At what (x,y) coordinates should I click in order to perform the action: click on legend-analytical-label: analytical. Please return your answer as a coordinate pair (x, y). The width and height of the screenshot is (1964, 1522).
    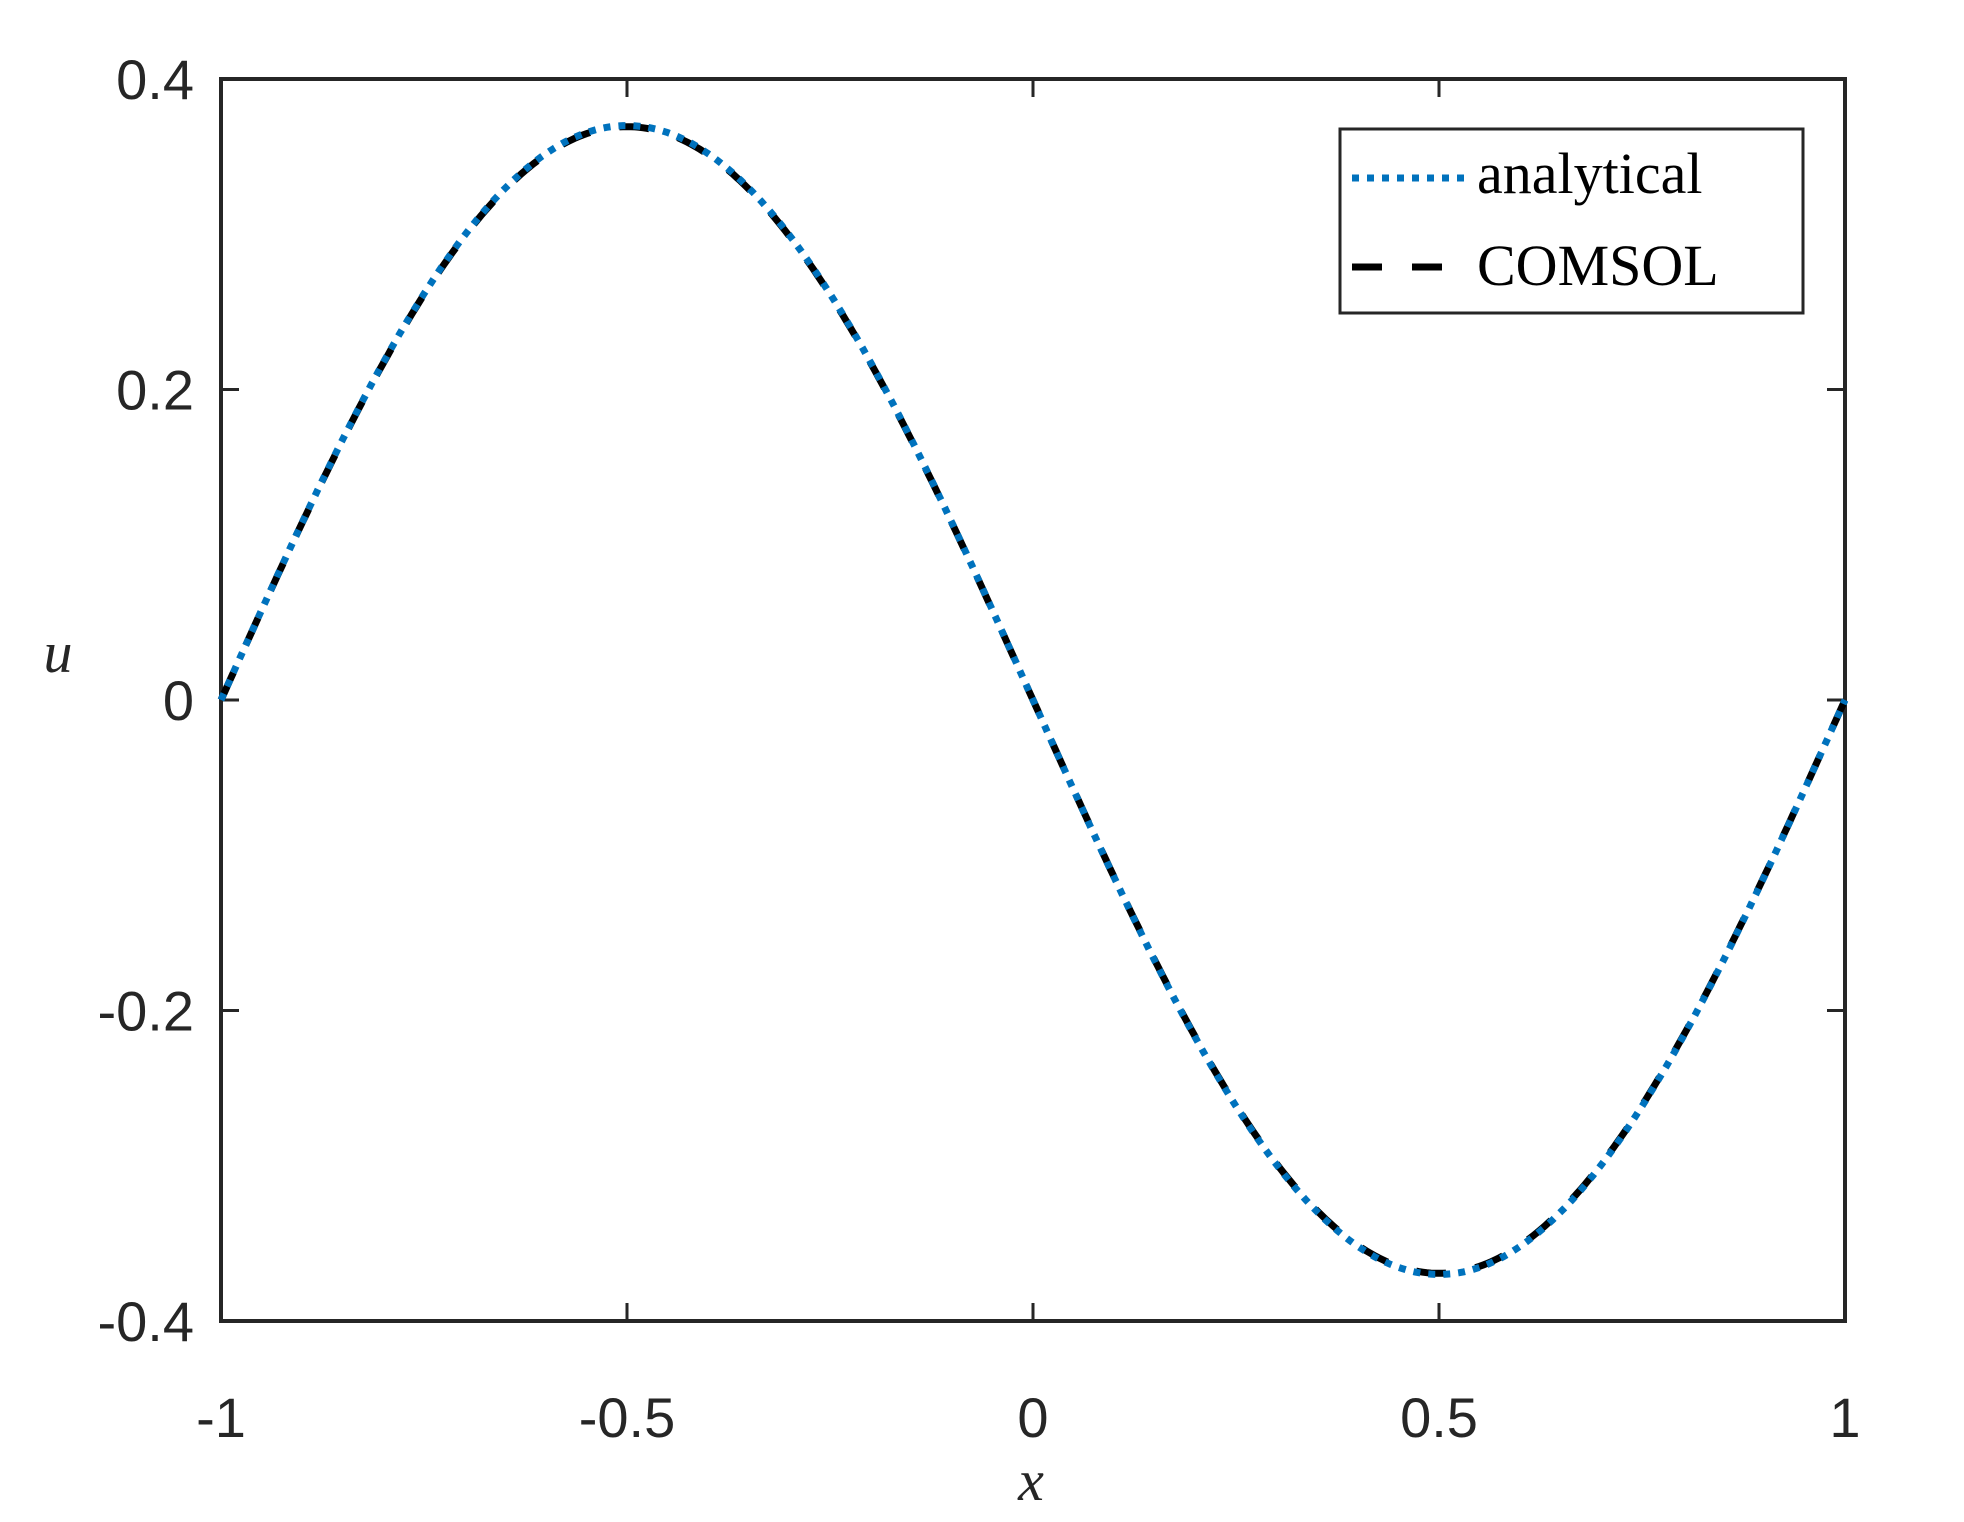
    Looking at the image, I should click on (1589, 173).